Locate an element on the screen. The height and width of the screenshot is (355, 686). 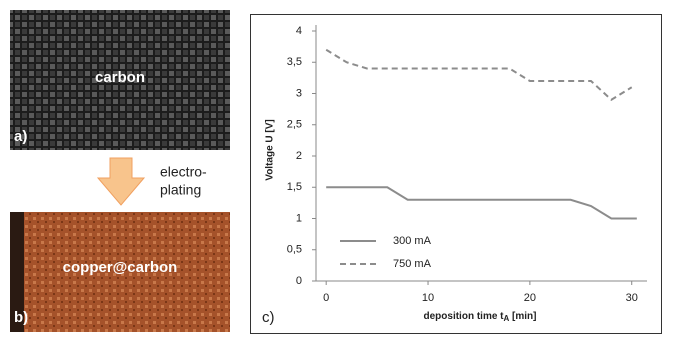
x-label-sub: A is located at coordinates (507, 318).